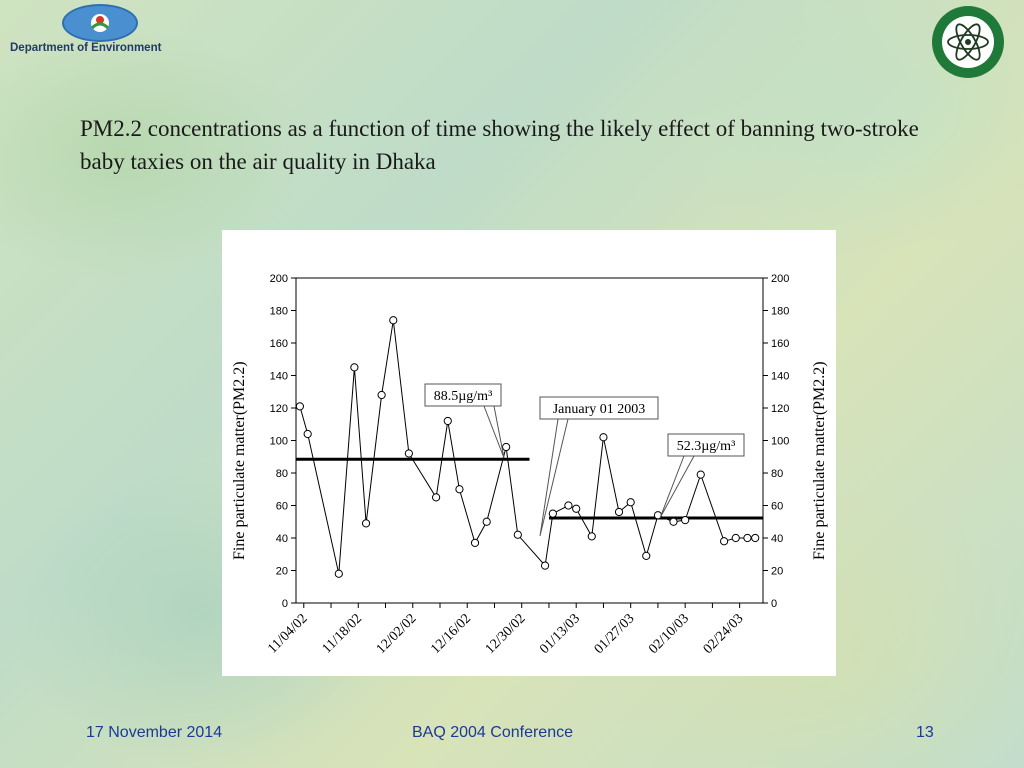 This screenshot has width=1024, height=768. Describe the element at coordinates (282, 474) in the screenshot. I see `y-tick-label-left: 80` at that location.